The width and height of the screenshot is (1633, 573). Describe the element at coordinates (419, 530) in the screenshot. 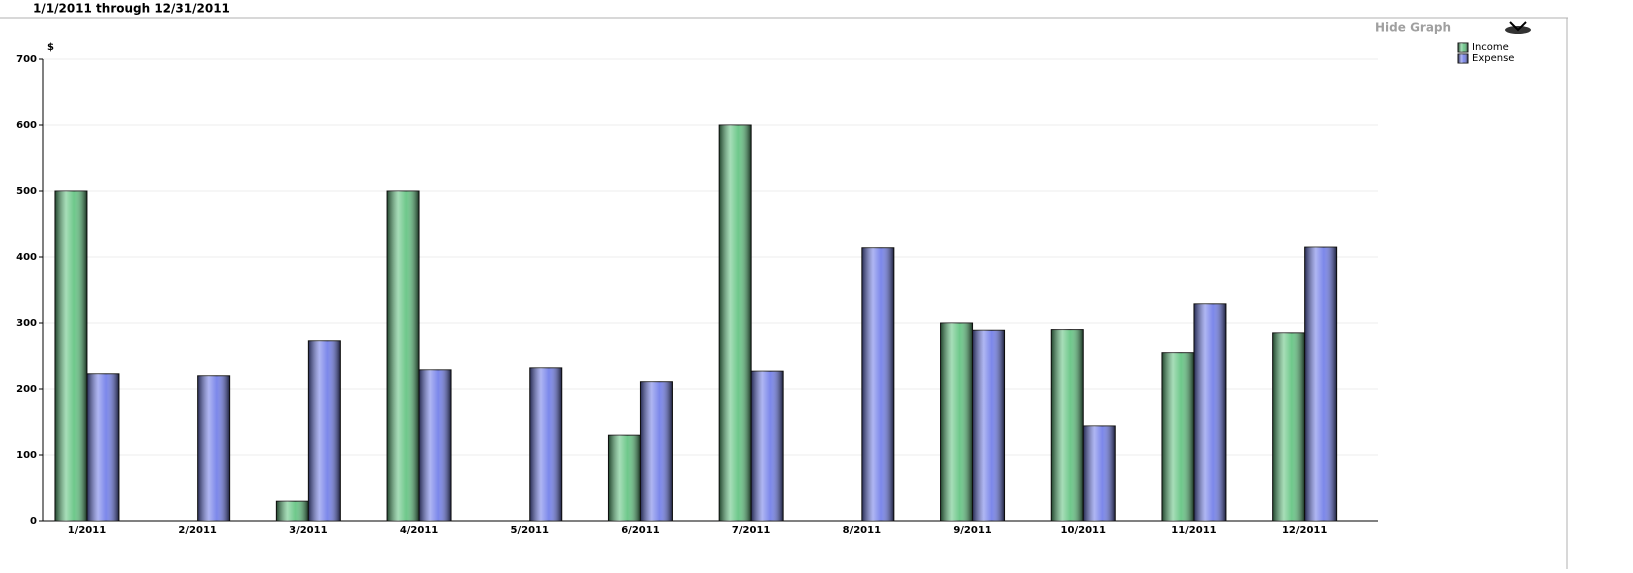

I see `x-tick-label: 4/2011` at that location.